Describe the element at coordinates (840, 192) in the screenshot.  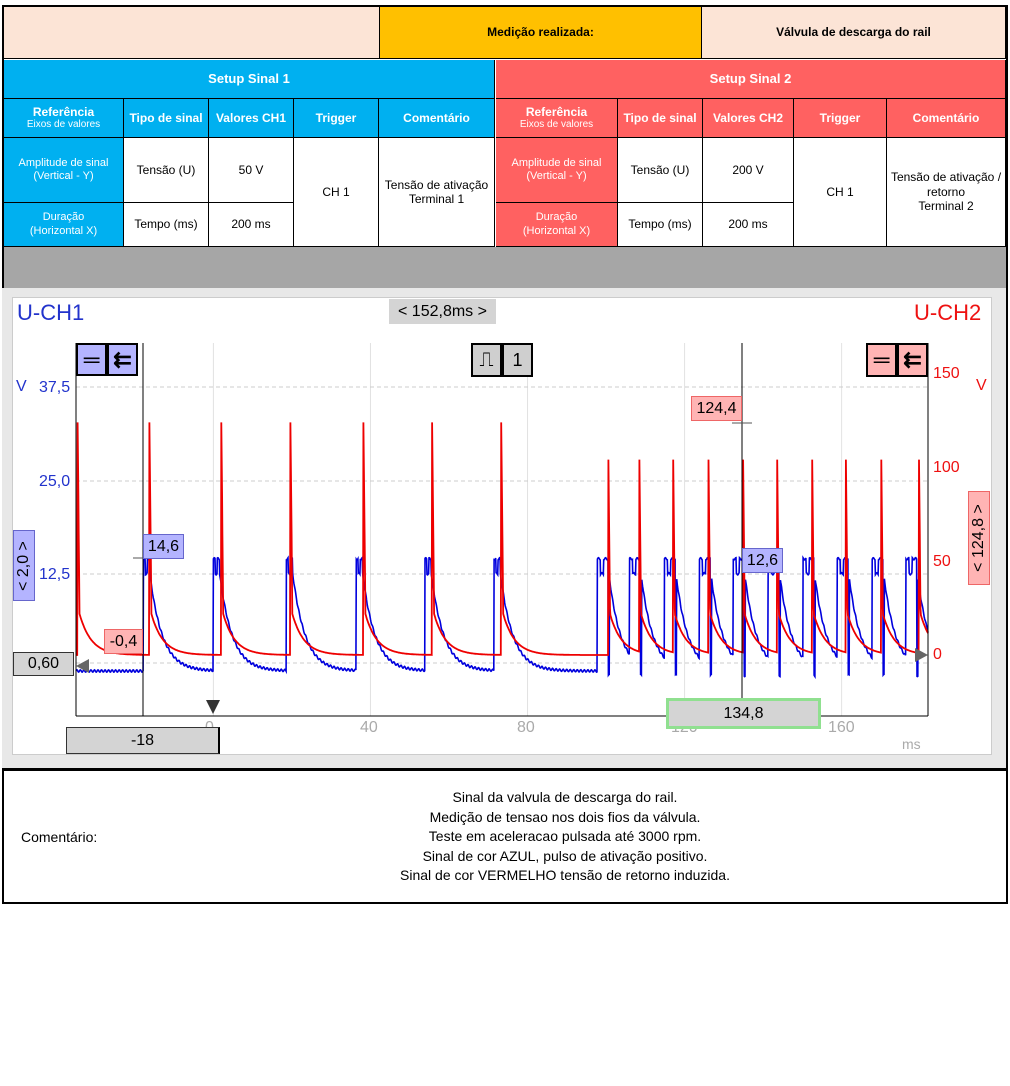
I see `setup2-trigger: CH 1` at that location.